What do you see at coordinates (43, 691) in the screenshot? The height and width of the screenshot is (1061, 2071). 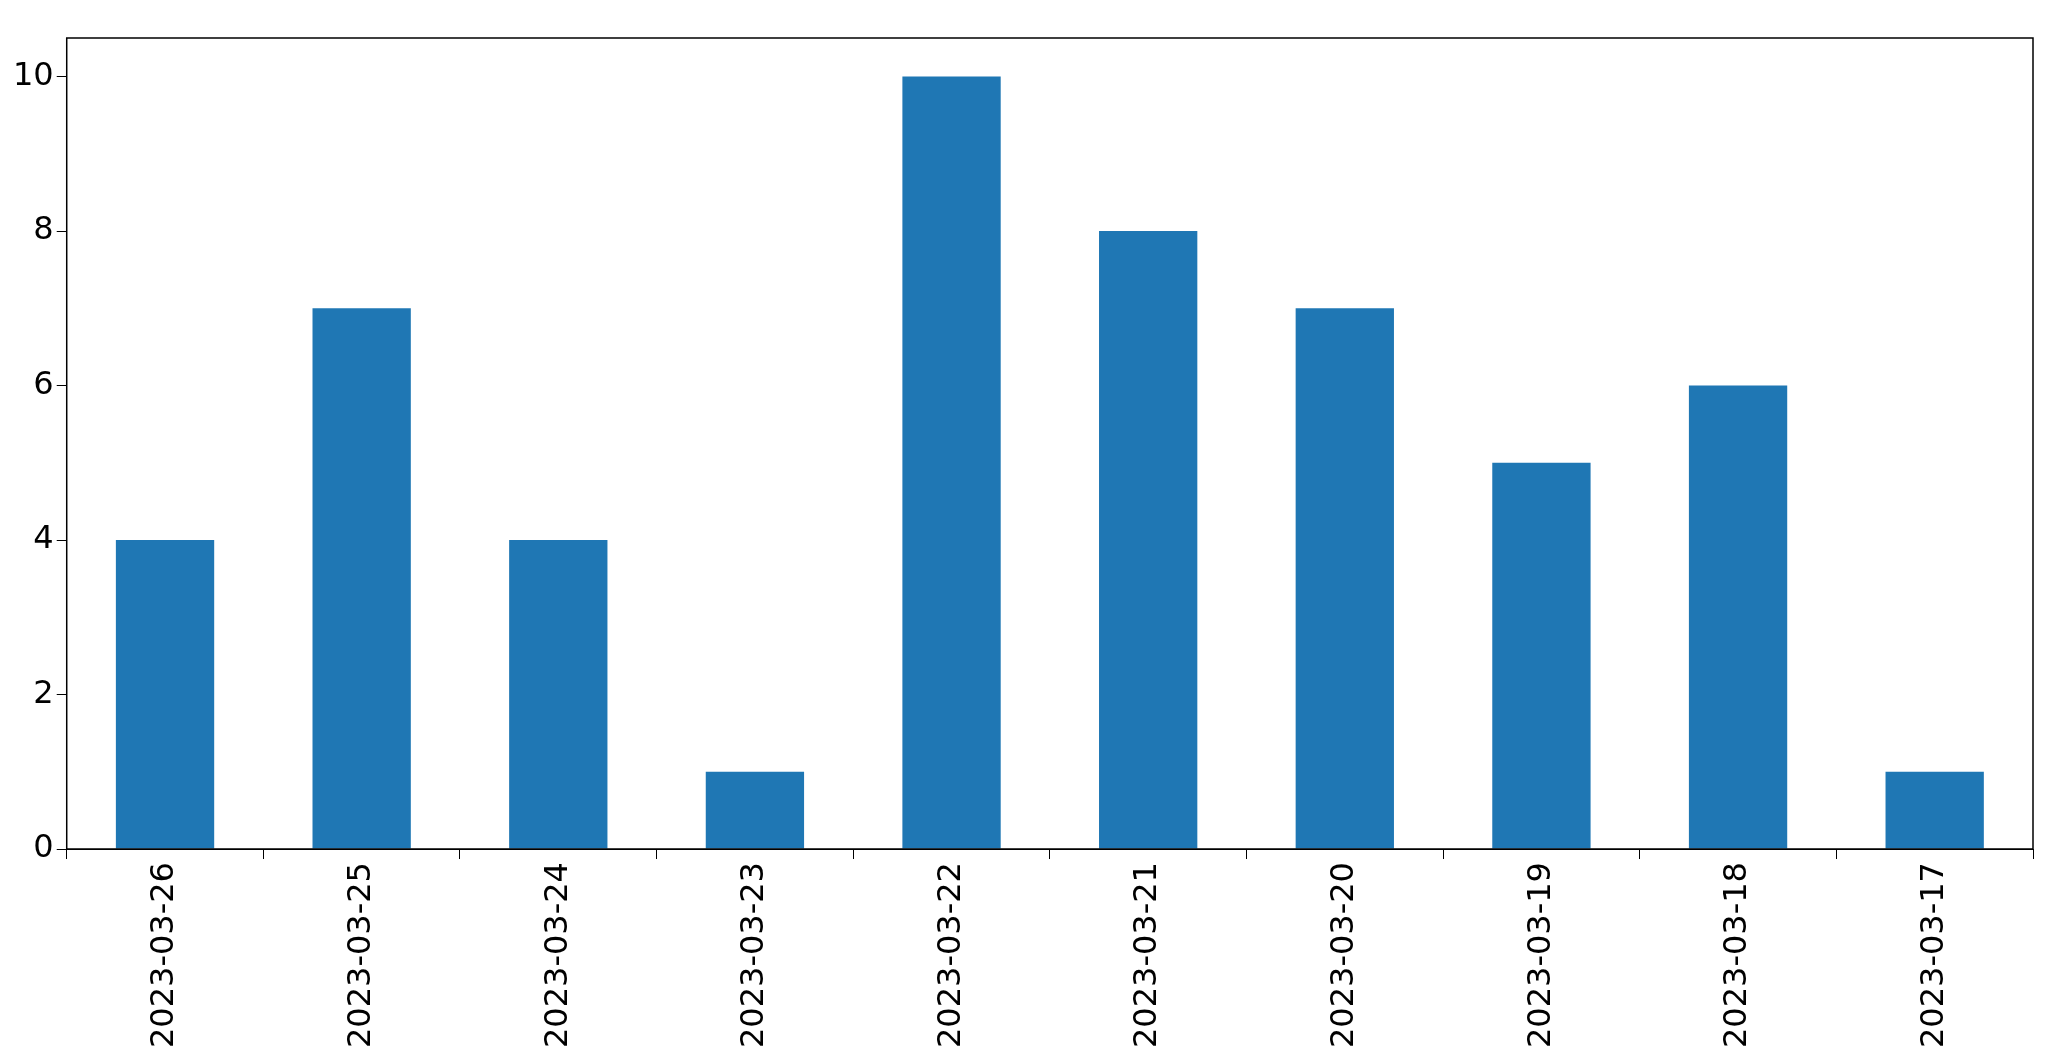 I see `y-tick-label: 2` at bounding box center [43, 691].